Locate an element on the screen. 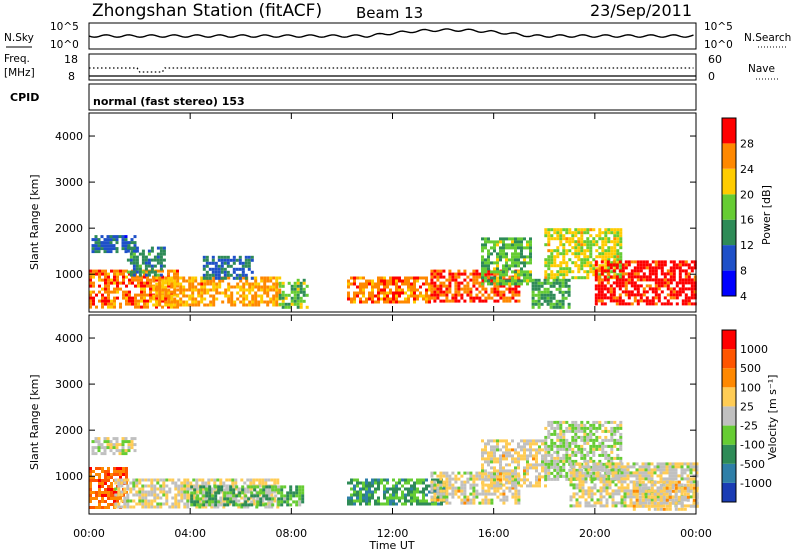  noise-search-tick-low: 10^0 is located at coordinates (718, 45).